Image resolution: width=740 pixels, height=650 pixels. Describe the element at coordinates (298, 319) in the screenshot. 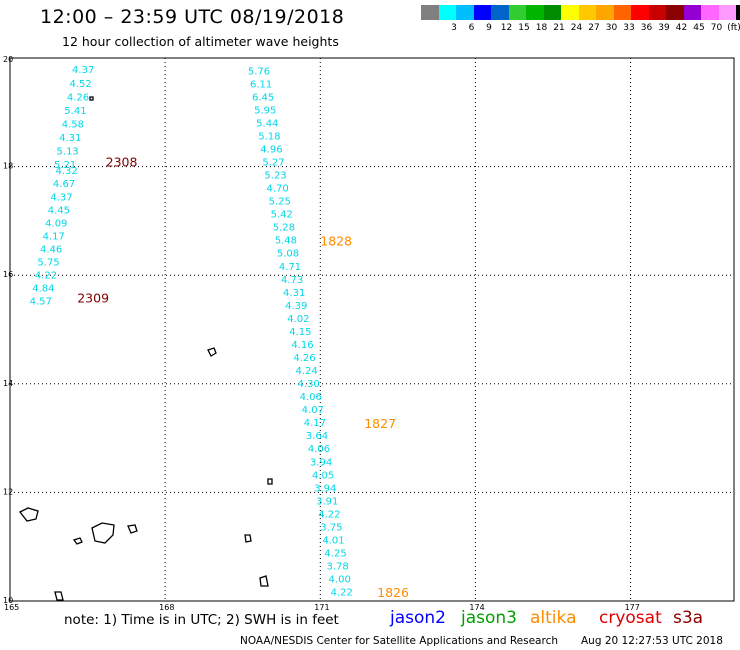

I see `wave-height-label: 4.02` at that location.